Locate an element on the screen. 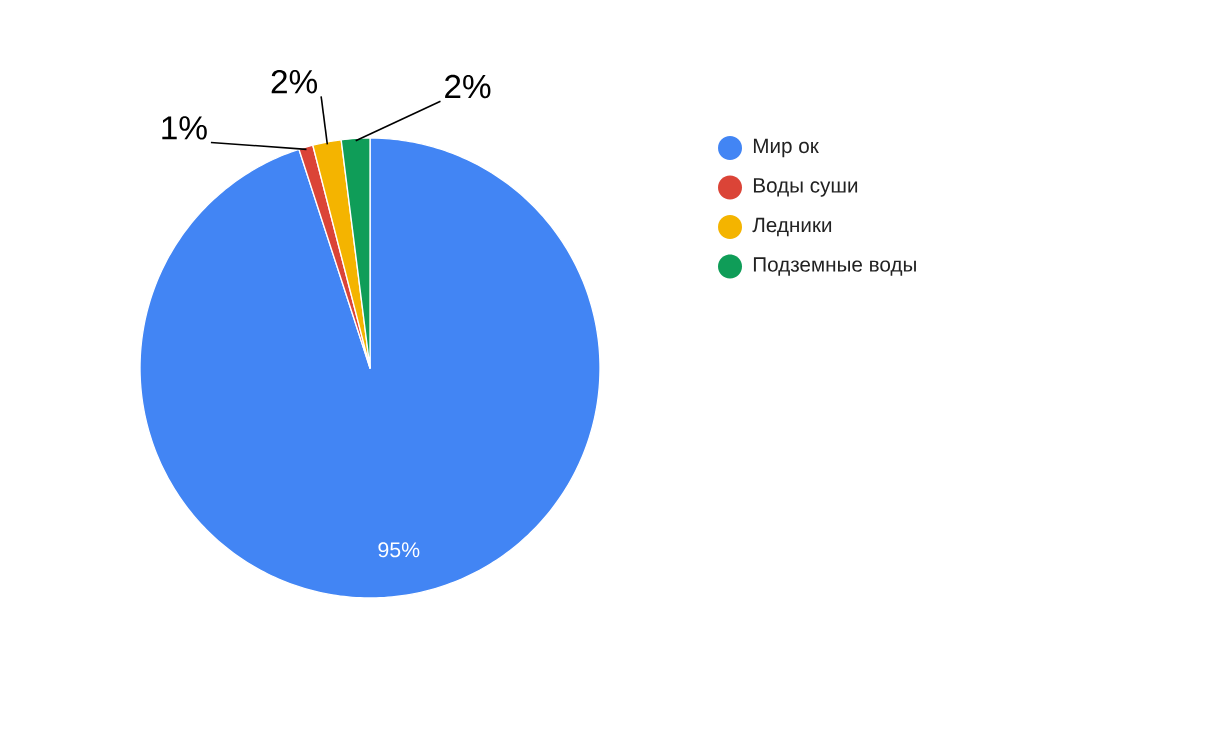 This screenshot has width=1217, height=731. legend-label: Мир ок is located at coordinates (786, 148).